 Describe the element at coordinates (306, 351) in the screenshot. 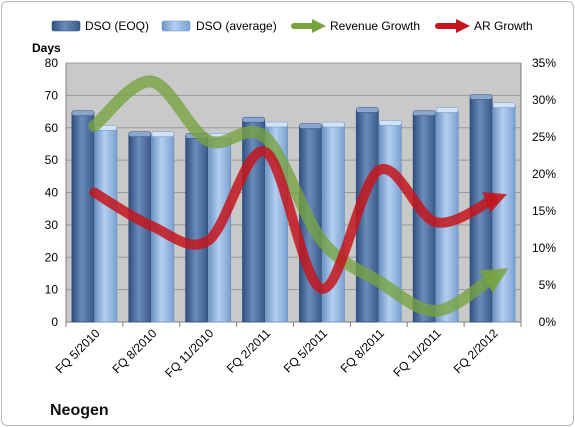

I see `x-tick-label: FQ 5/2011` at that location.